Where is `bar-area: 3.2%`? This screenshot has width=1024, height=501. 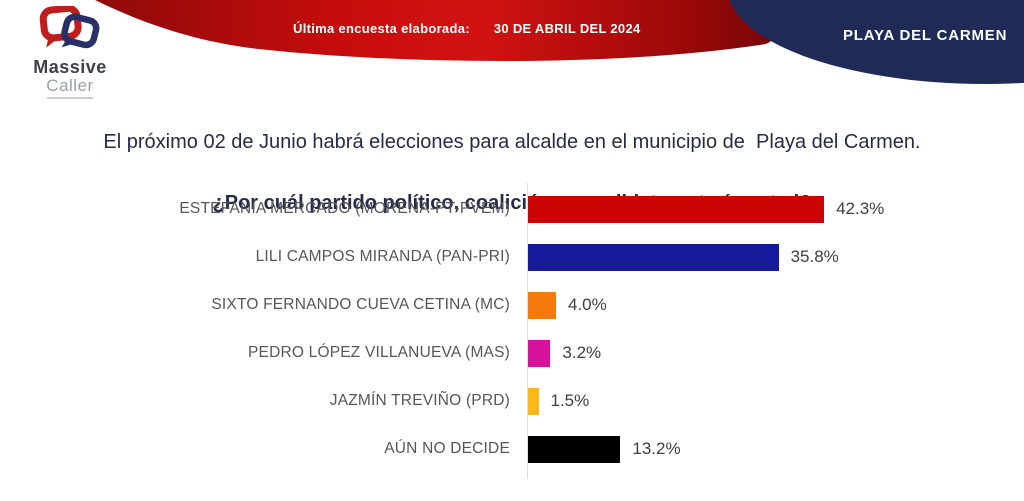 bar-area: 3.2% is located at coordinates (776, 353).